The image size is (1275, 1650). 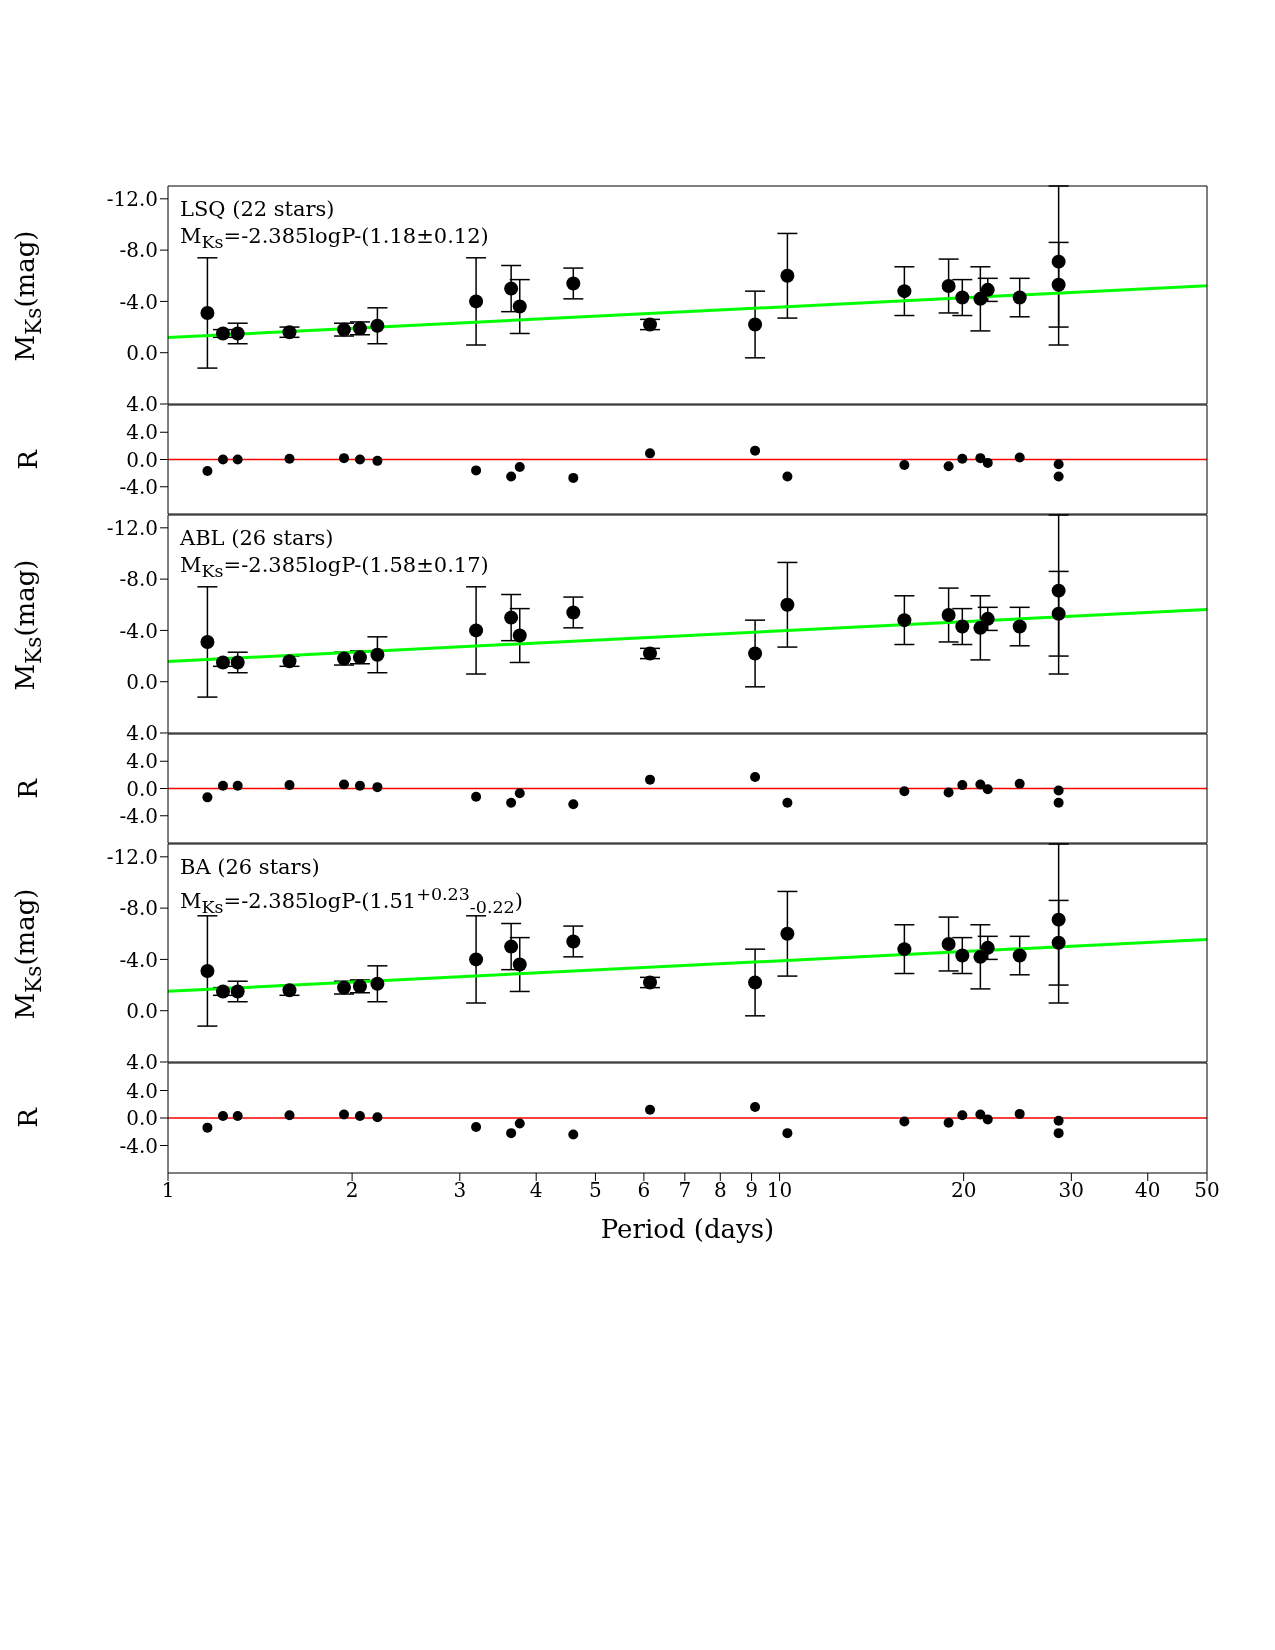 I want to click on x-tick-label: 1, so click(x=168, y=1190).